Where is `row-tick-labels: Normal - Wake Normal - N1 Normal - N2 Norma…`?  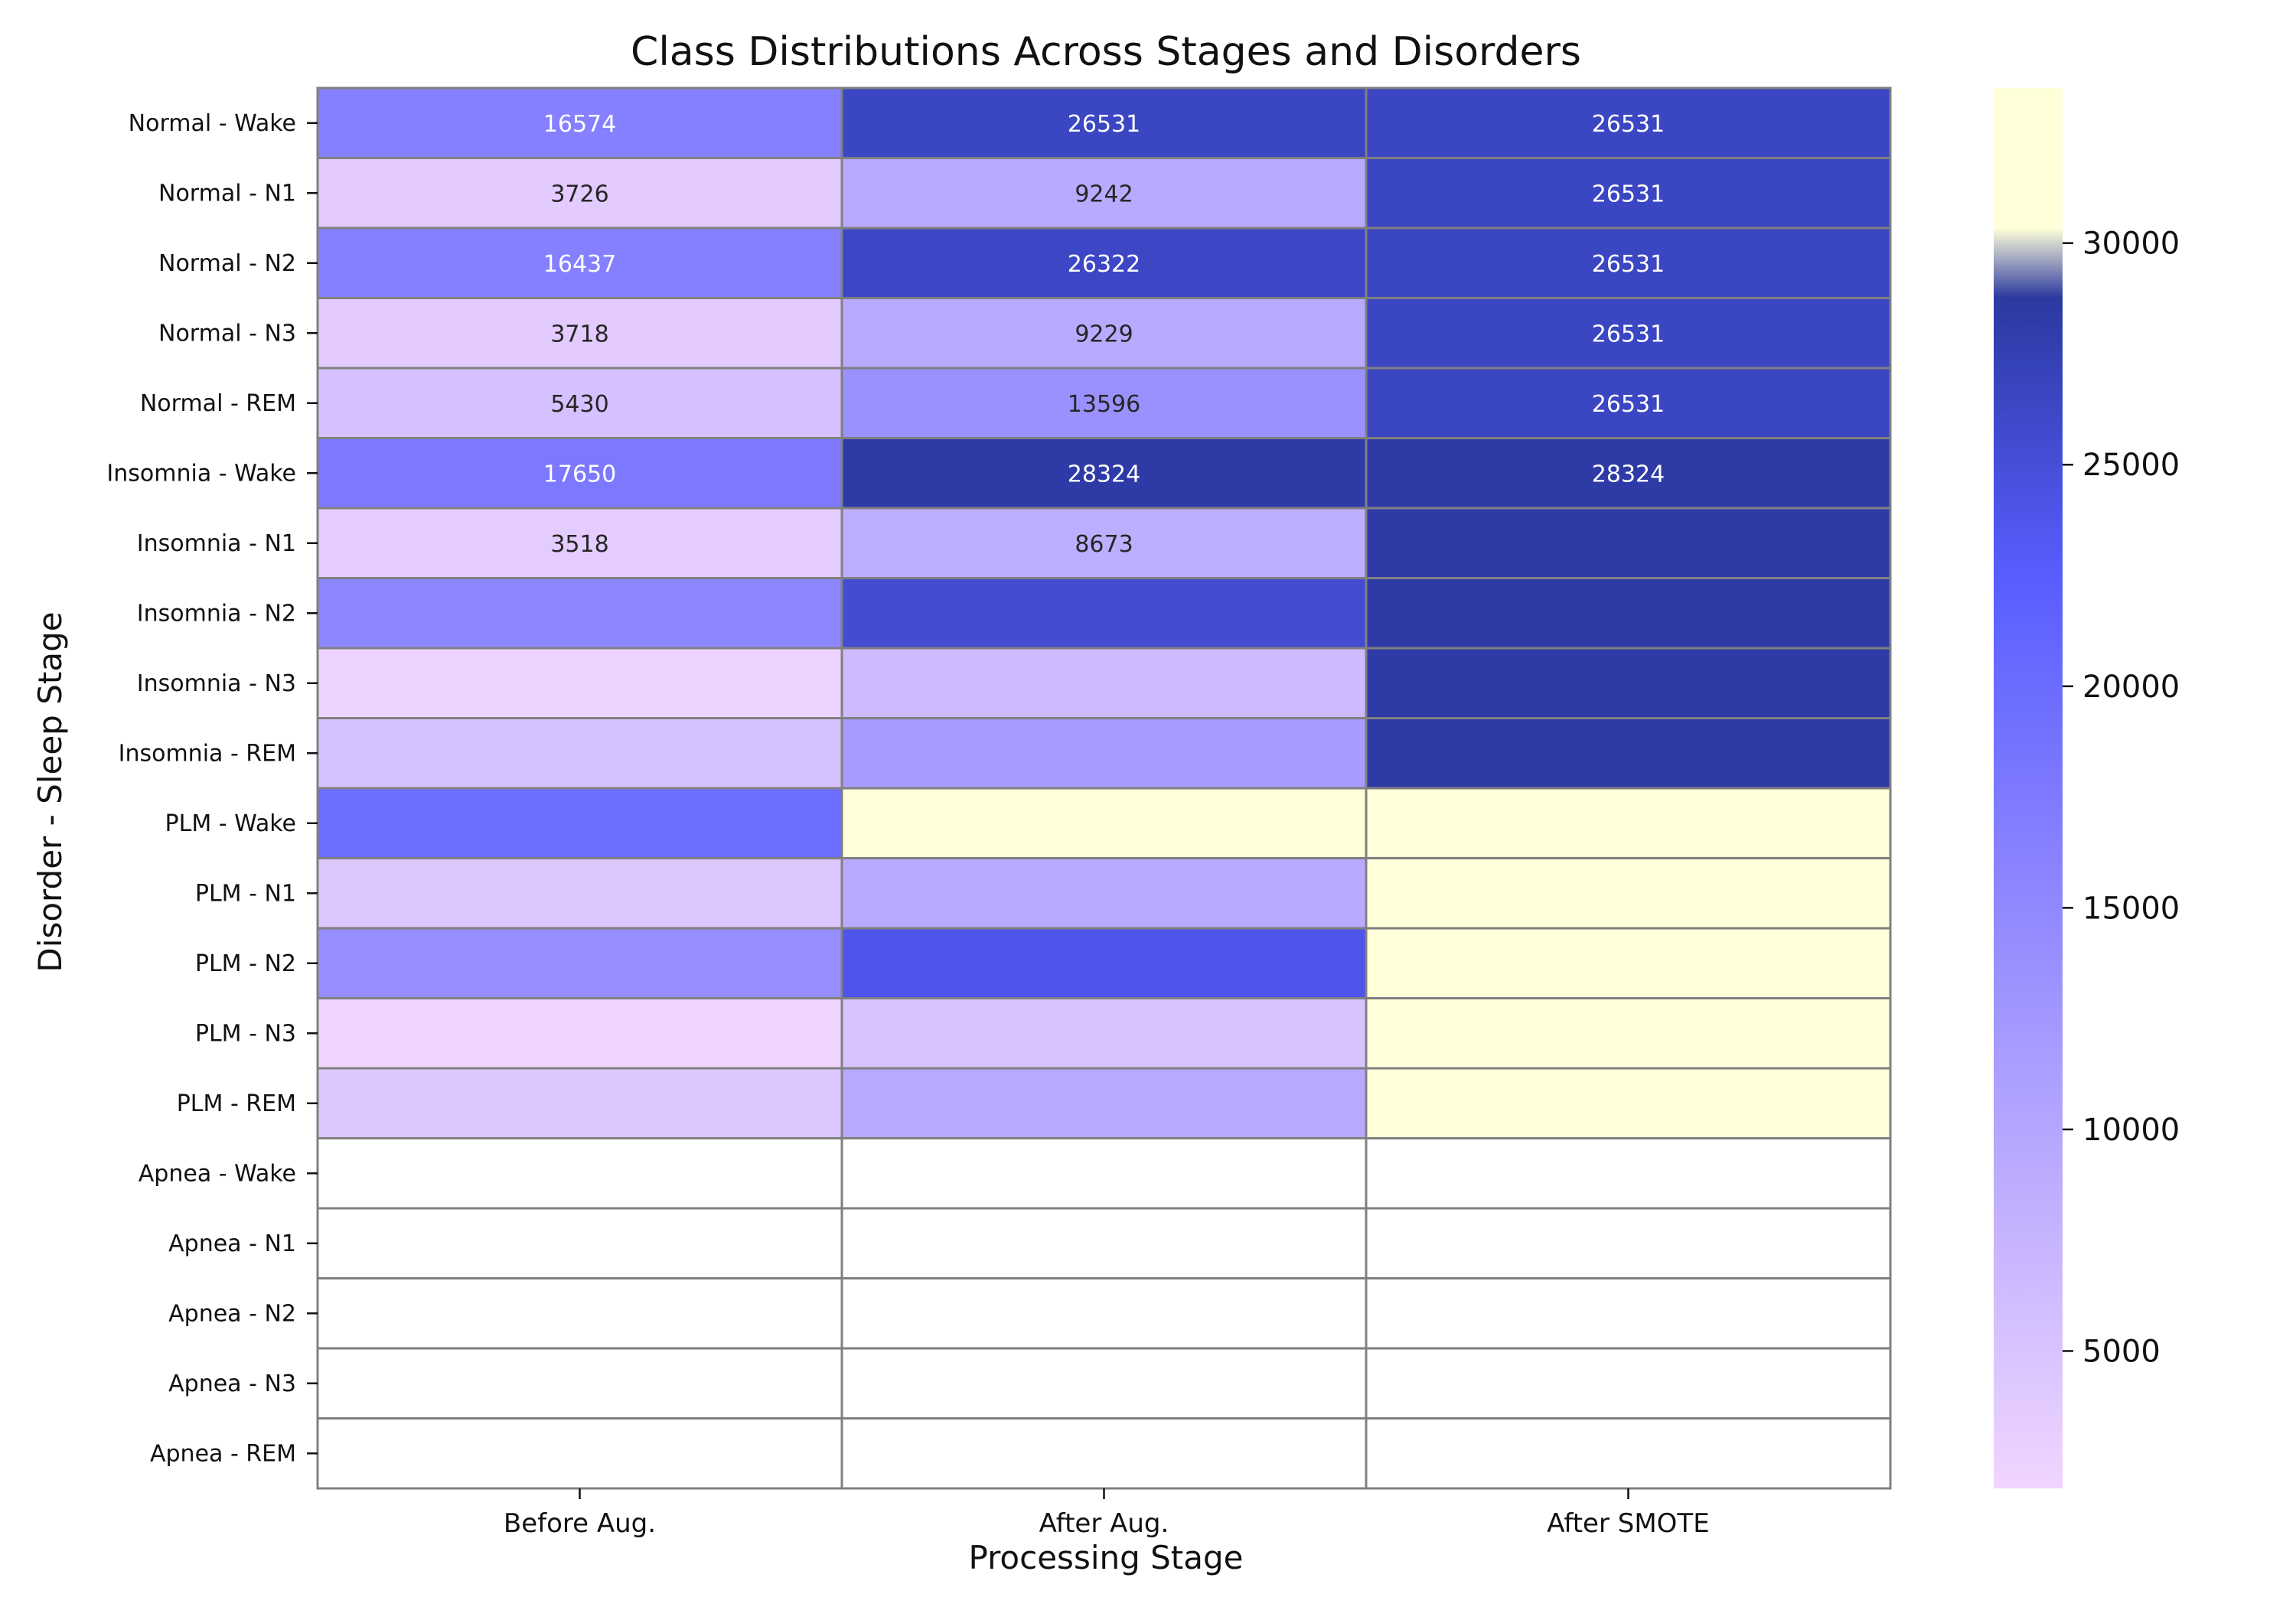 row-tick-labels: Normal - Wake Normal - N1 Normal - N2 Norma… is located at coordinates (212, 788).